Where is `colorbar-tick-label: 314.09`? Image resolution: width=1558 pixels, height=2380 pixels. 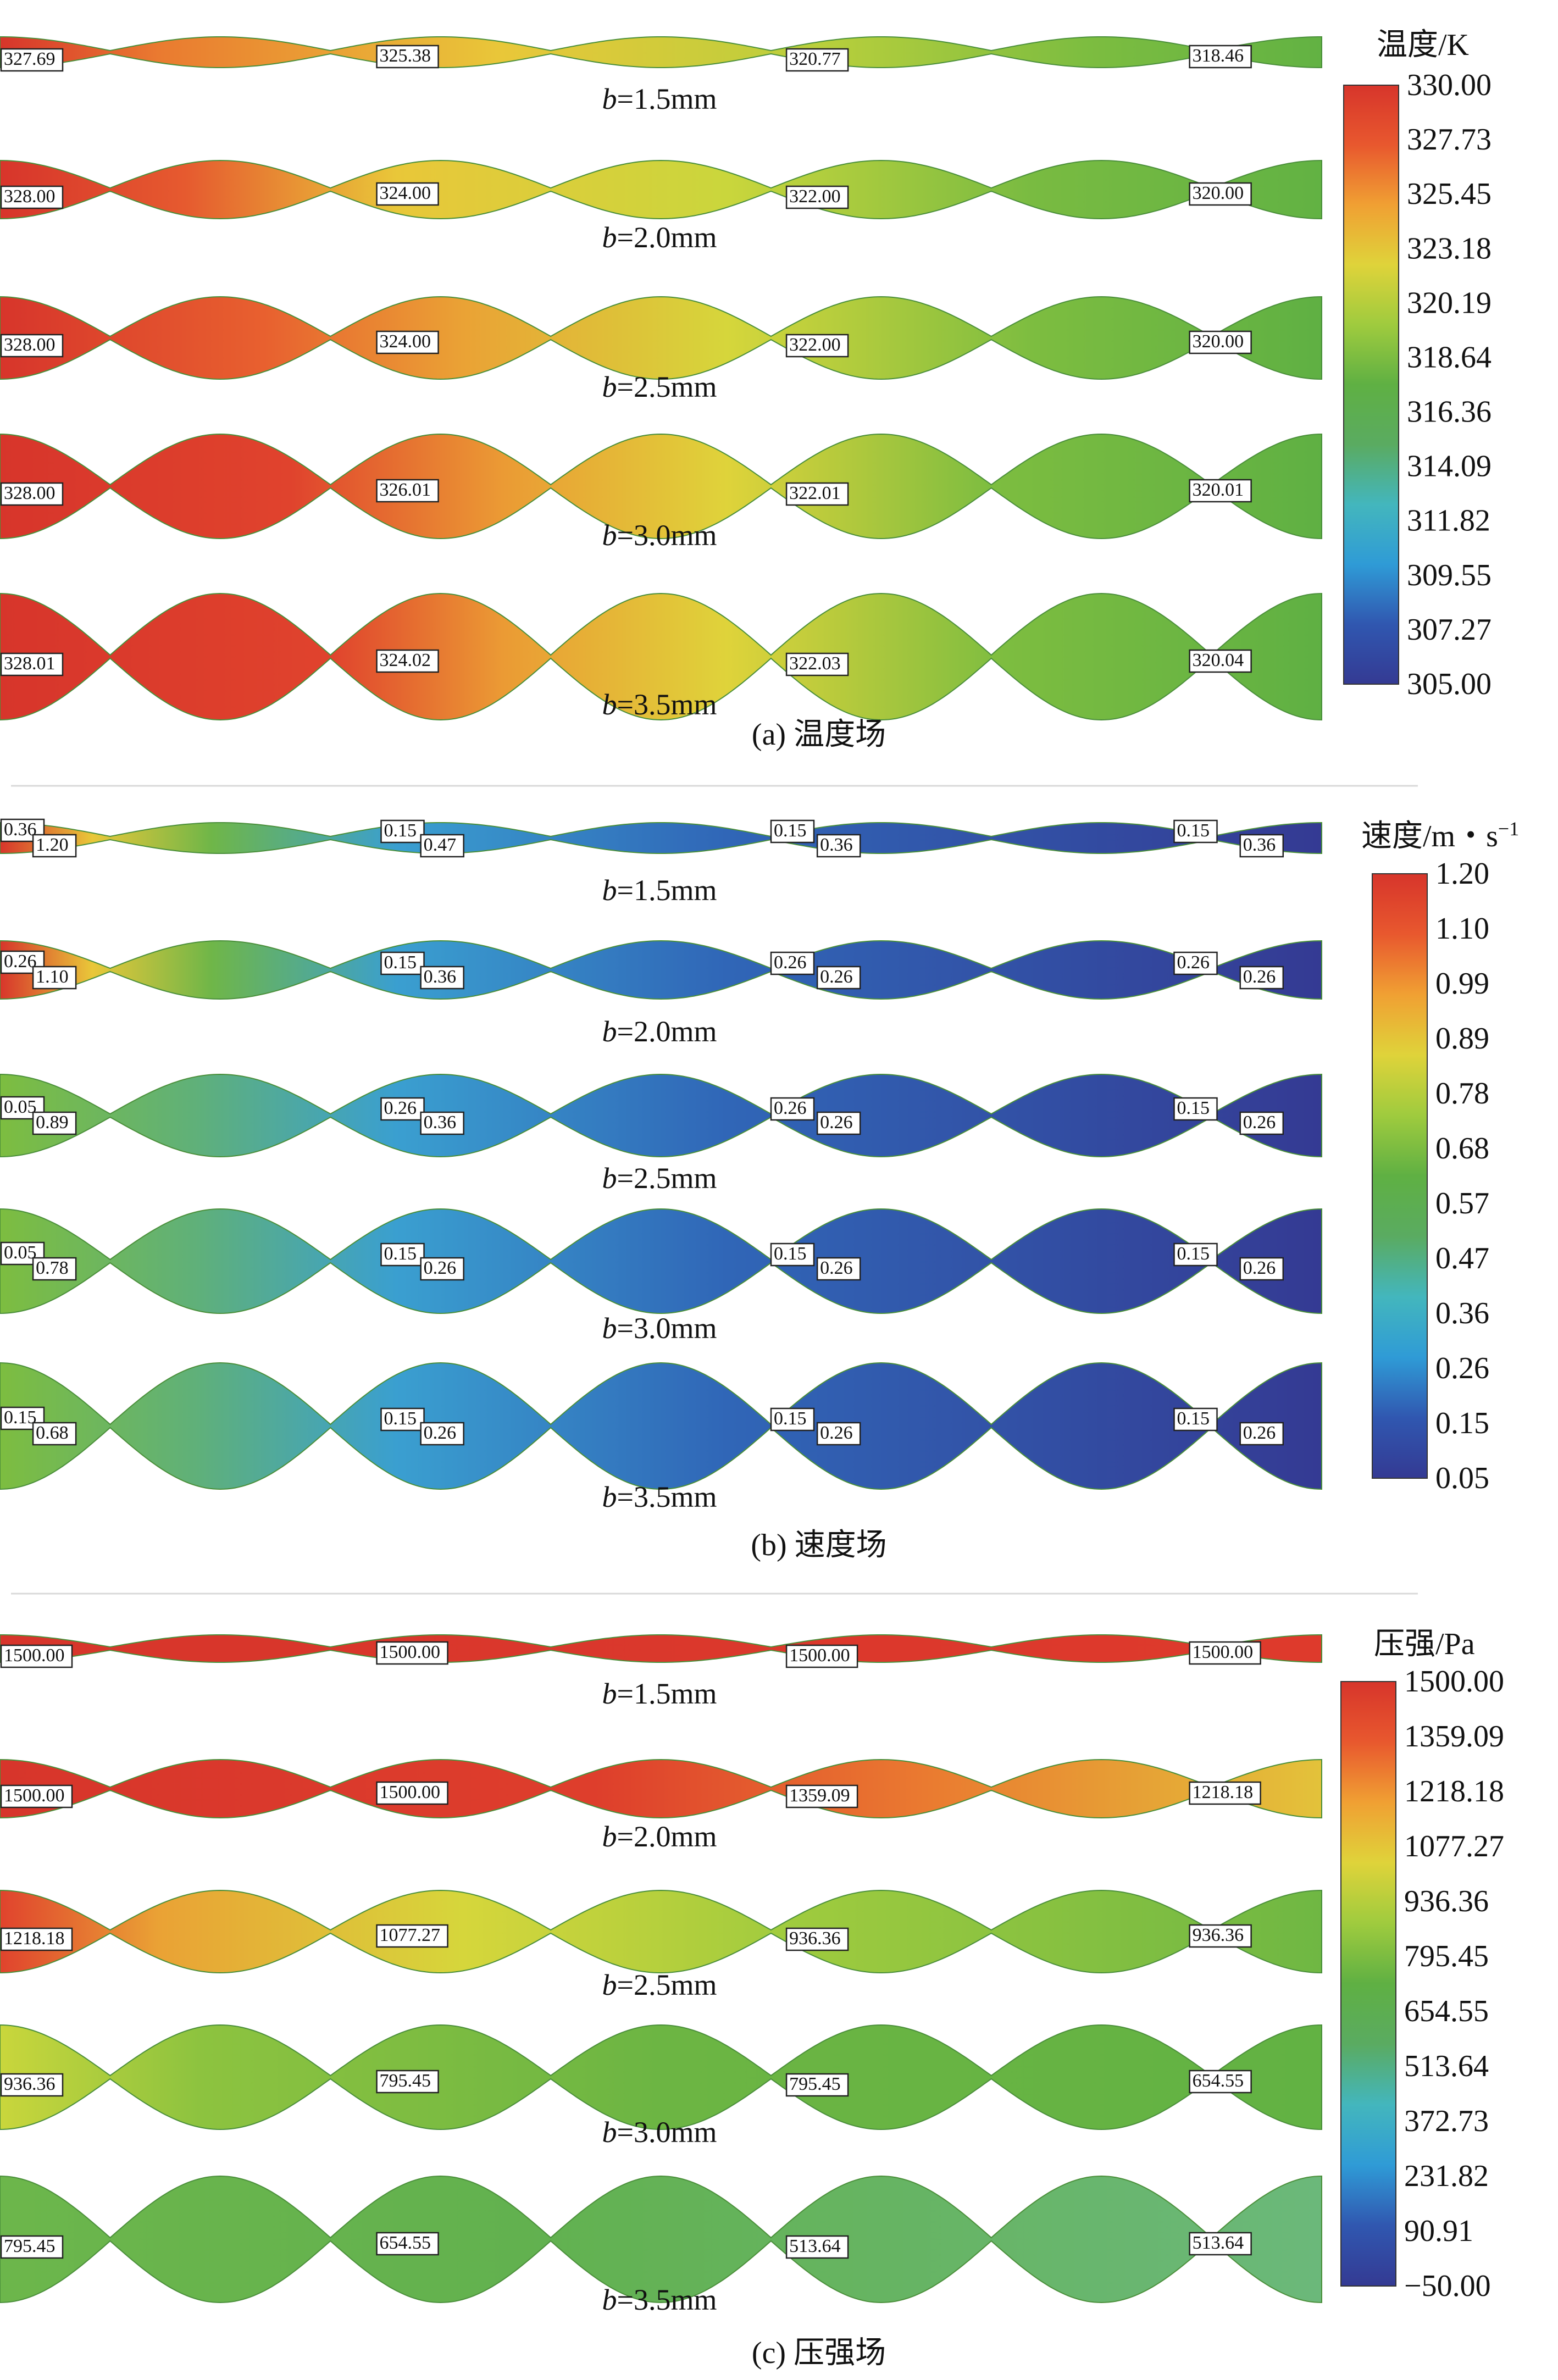 colorbar-tick-label: 314.09 is located at coordinates (1449, 467).